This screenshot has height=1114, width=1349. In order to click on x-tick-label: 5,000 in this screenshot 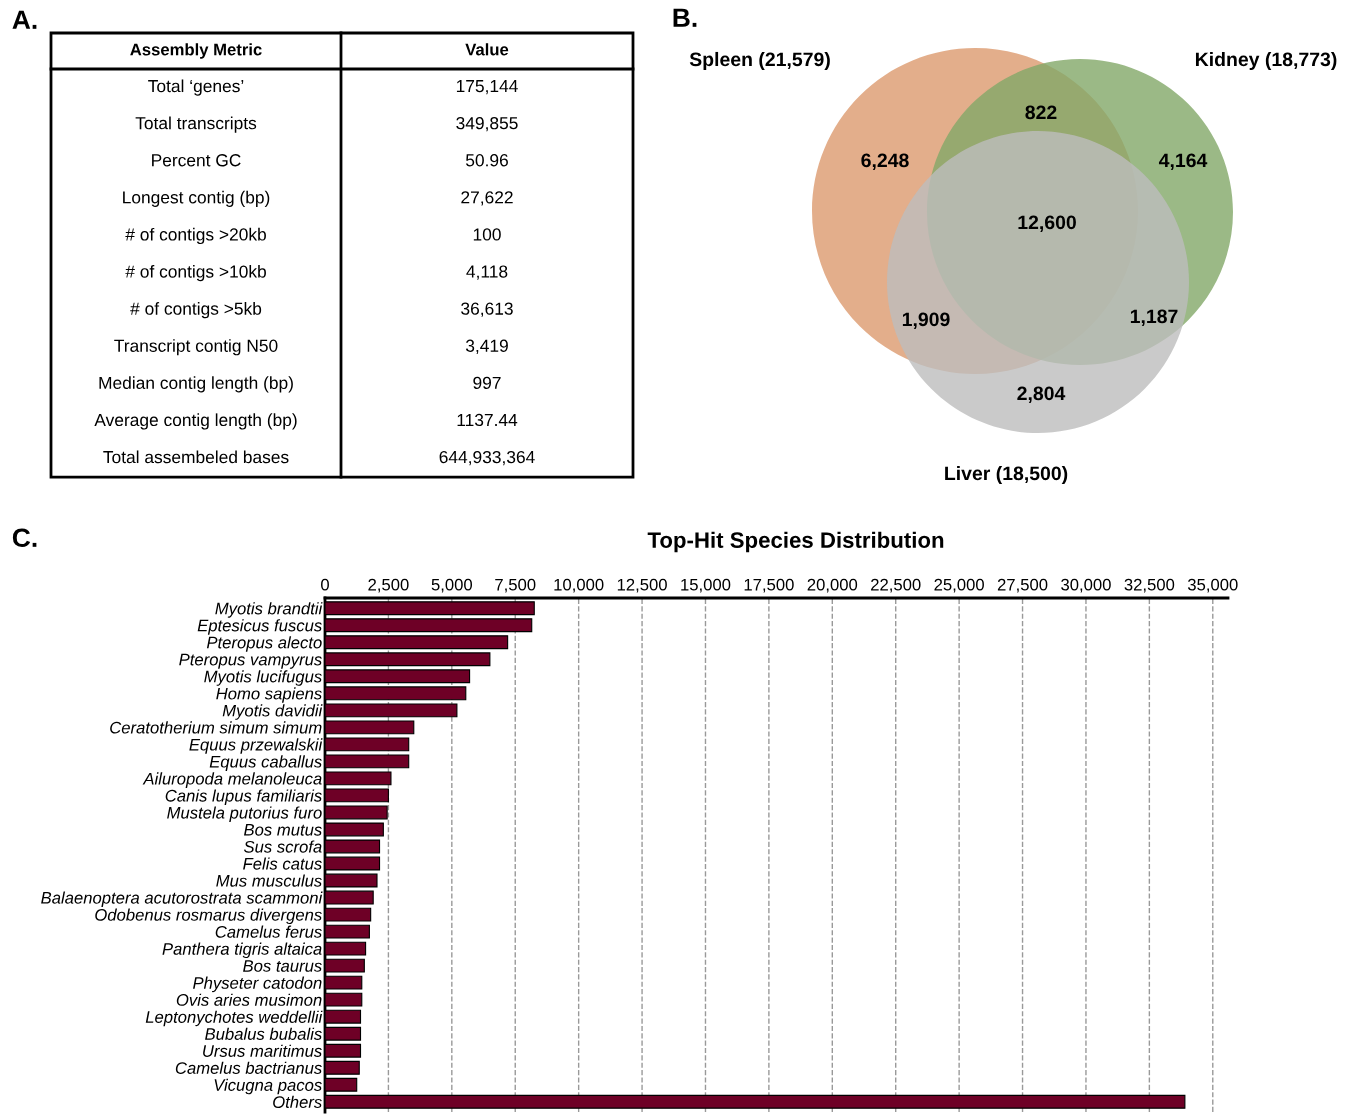, I will do `click(452, 585)`.